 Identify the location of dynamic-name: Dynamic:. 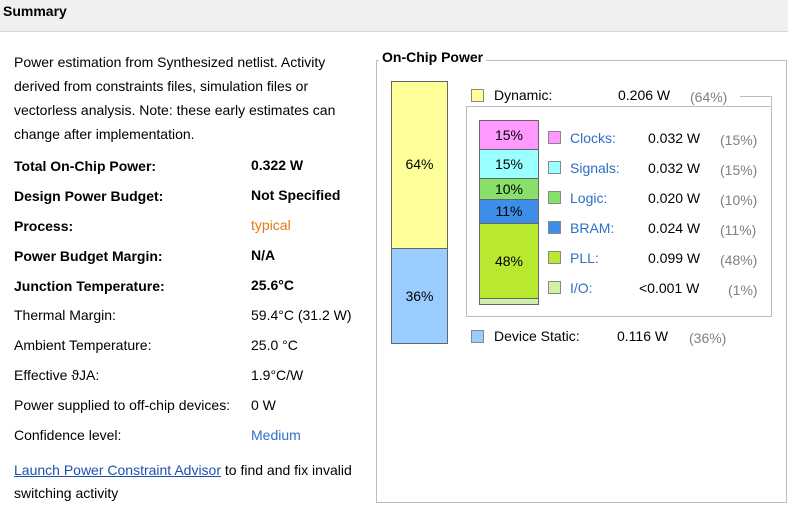
(523, 95).